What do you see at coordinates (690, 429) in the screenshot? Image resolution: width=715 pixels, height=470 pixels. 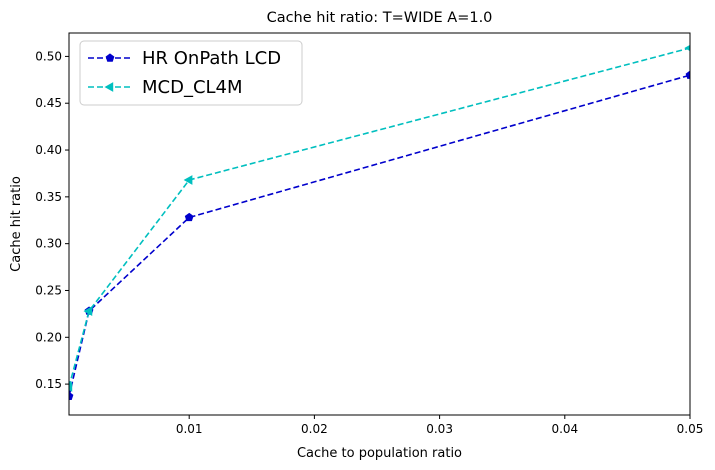 I see `x-tick-label: 0.05` at bounding box center [690, 429].